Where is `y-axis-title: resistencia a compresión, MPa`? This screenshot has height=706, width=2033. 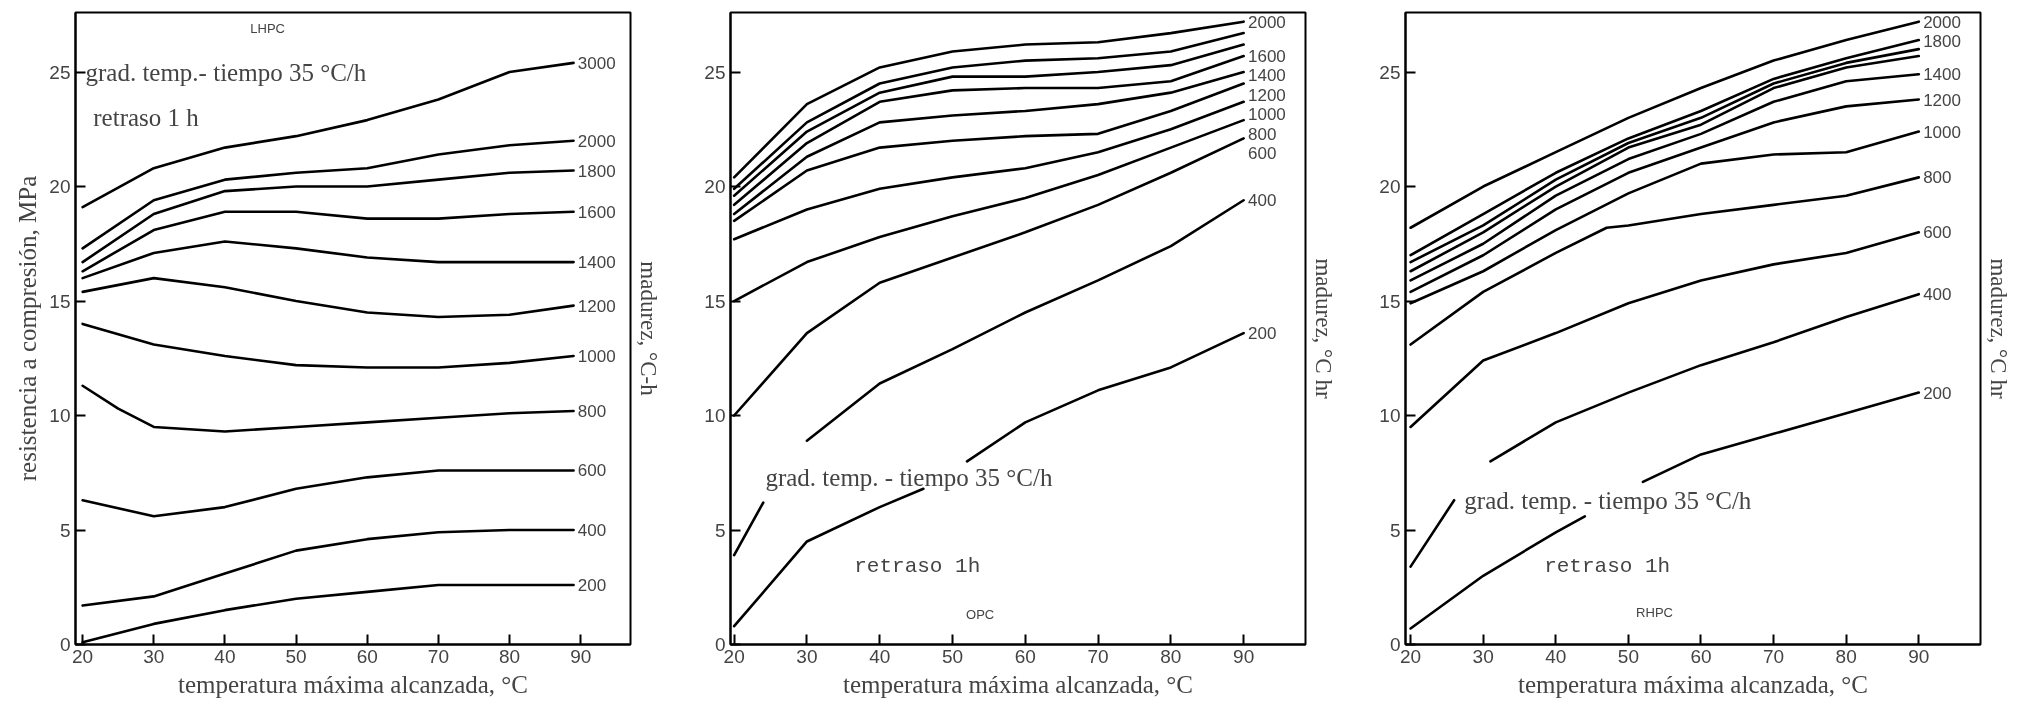
y-axis-title: resistencia a compresión, MPa is located at coordinates (28, 328).